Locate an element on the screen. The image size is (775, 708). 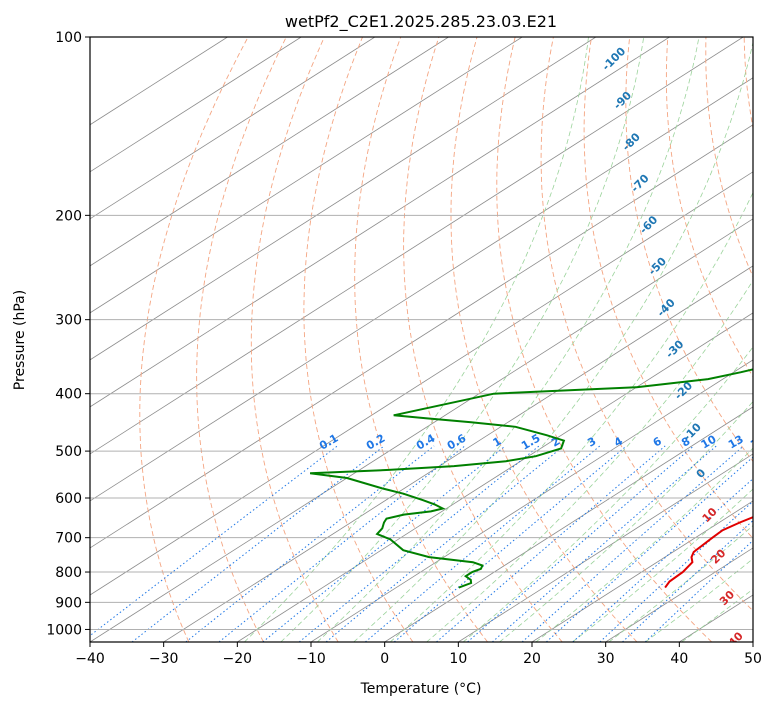
x-tick-label: −40 is located at coordinates (90, 659).